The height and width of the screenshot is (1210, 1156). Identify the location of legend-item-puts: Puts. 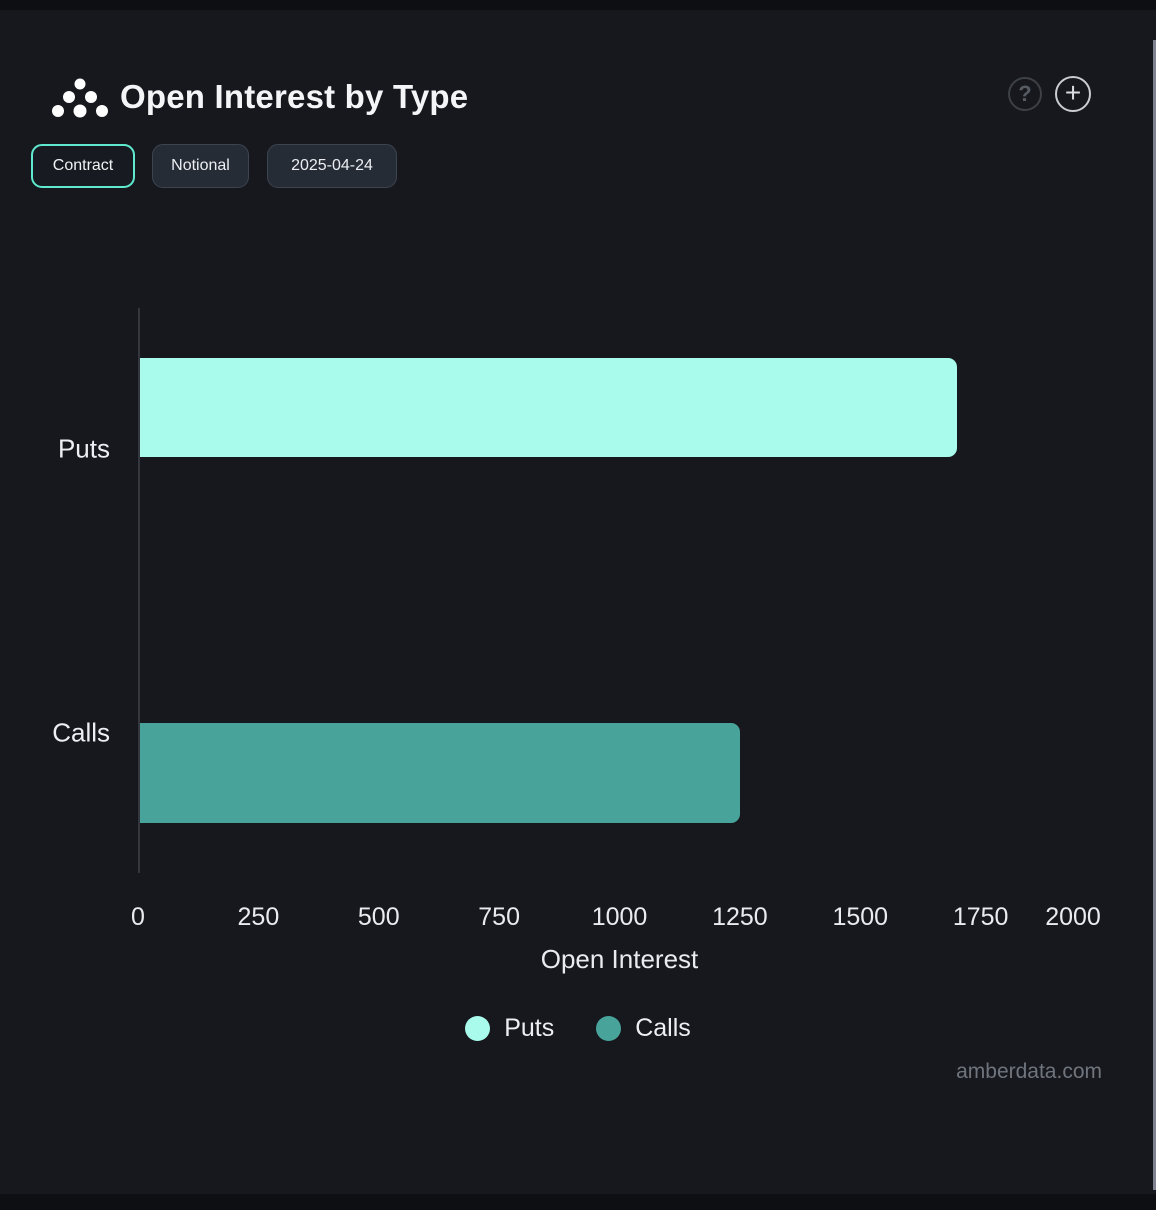
(509, 1028).